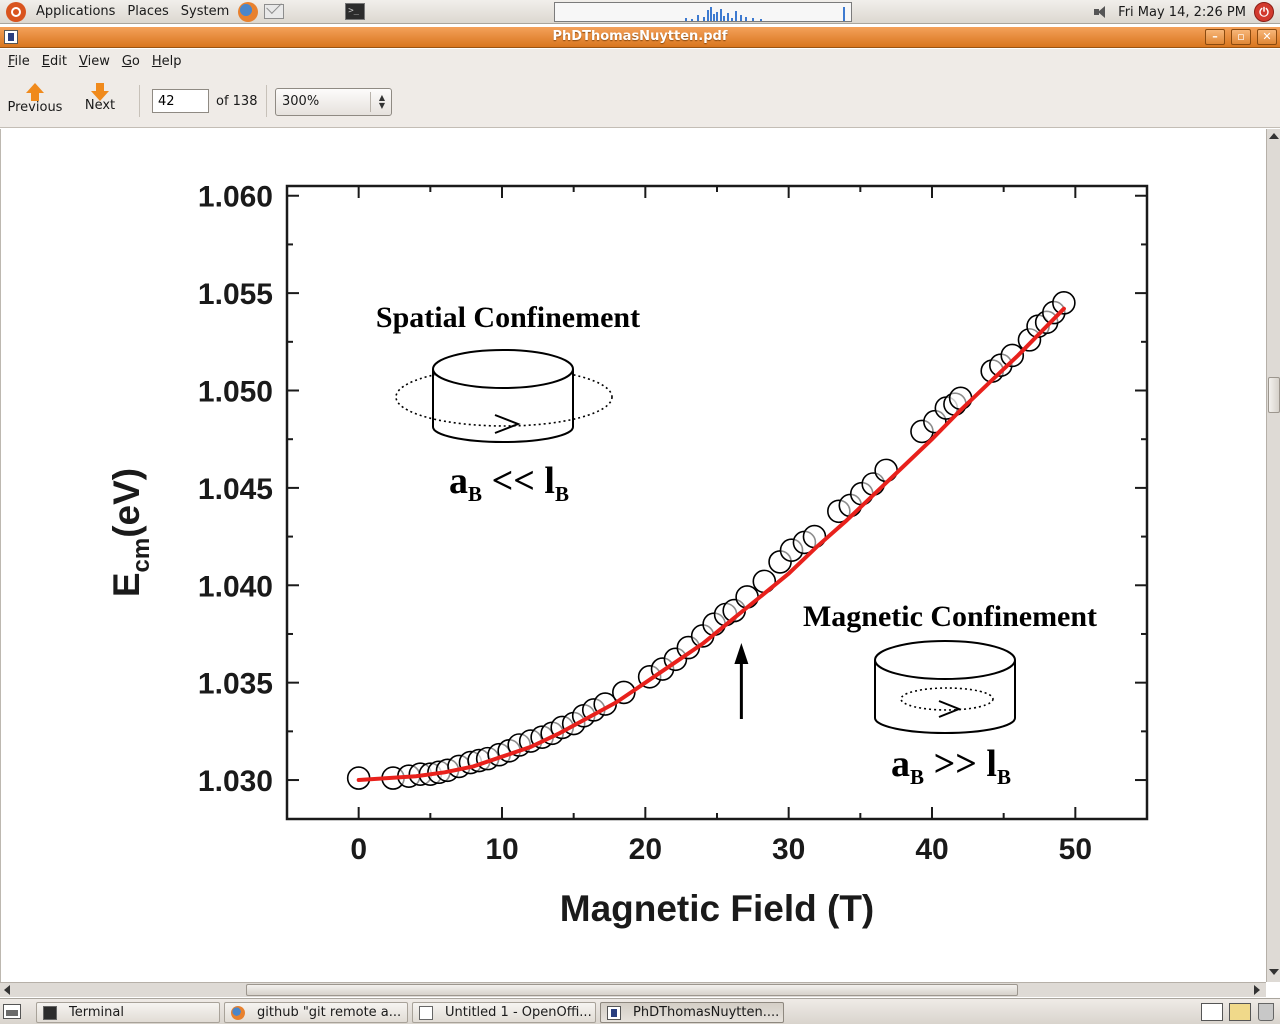  What do you see at coordinates (235, 684) in the screenshot?
I see `y-tick-label: 1.035` at bounding box center [235, 684].